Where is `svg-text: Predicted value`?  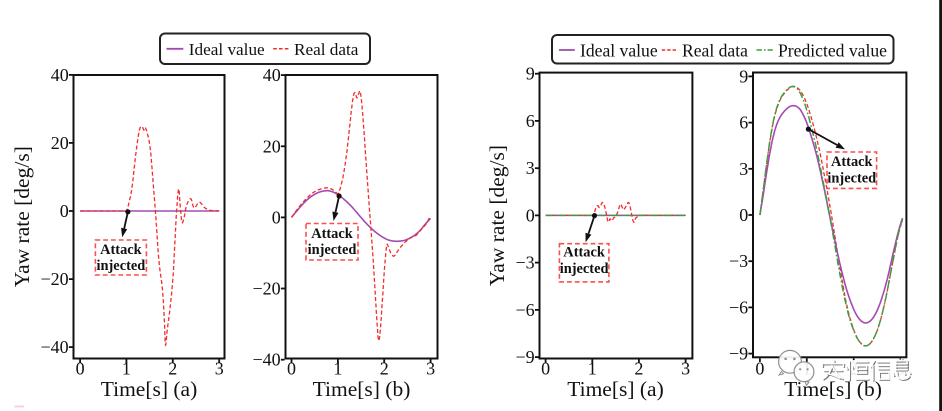 svg-text: Predicted value is located at coordinates (832, 50).